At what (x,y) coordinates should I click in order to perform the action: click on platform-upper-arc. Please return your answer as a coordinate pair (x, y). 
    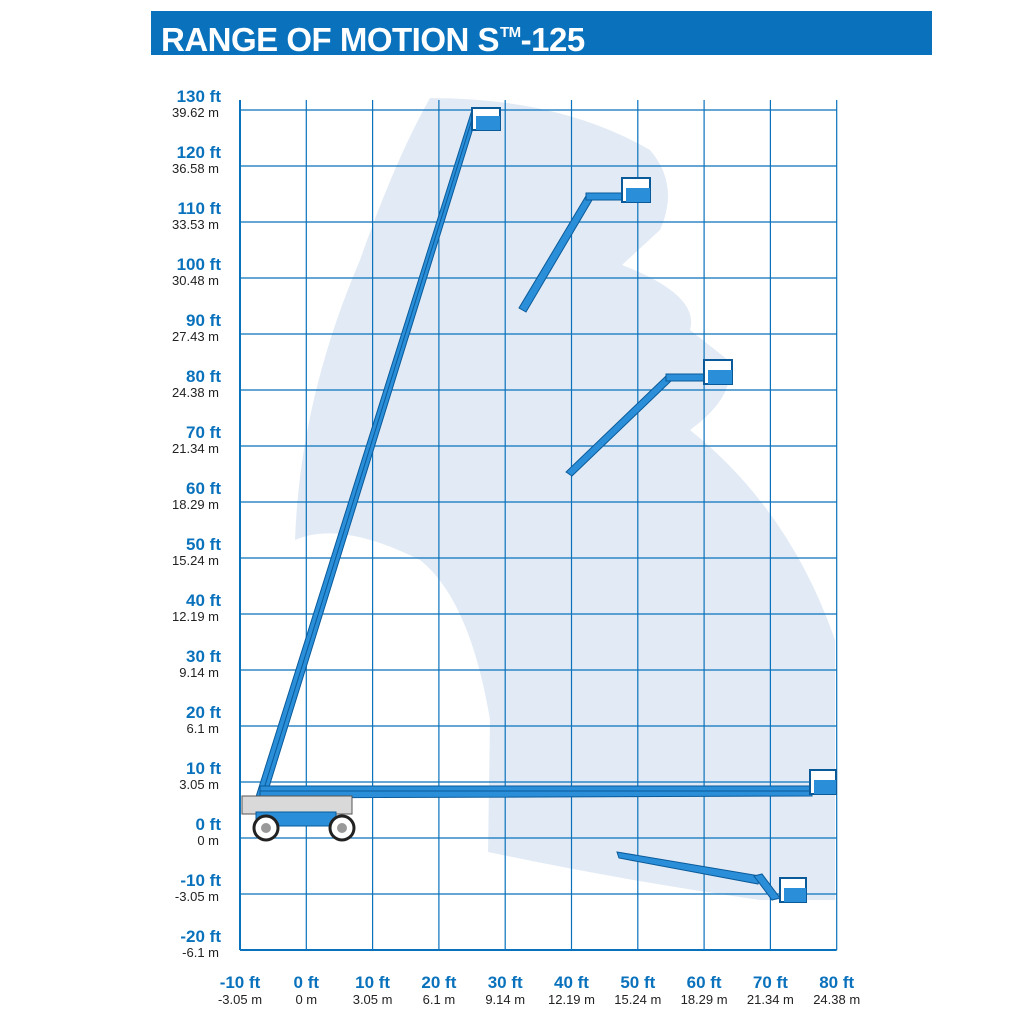
    Looking at the image, I should click on (636, 190).